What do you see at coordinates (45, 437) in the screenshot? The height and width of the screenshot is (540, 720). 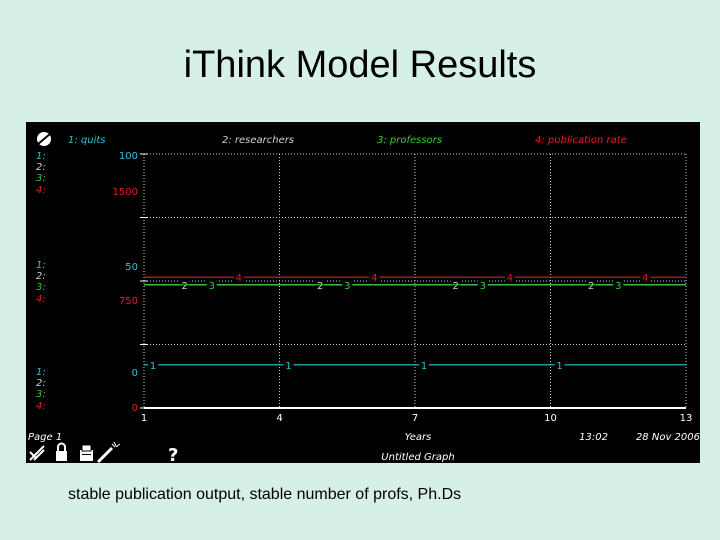 I see `page-label: Page 1` at bounding box center [45, 437].